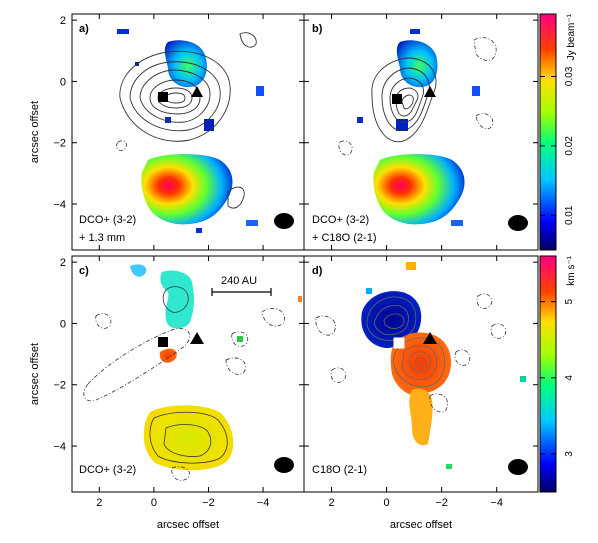 This screenshot has width=598, height=543. Describe the element at coordinates (188, 525) in the screenshot. I see `x-axis-title-left: arcsec offset` at that location.